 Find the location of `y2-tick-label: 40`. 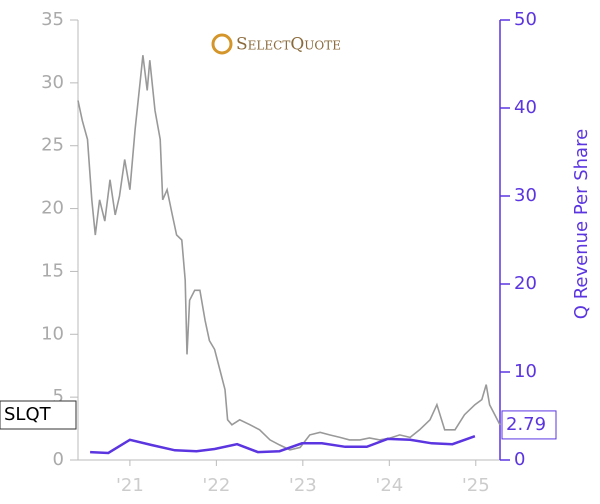

y2-tick-label: 40 is located at coordinates (525, 107).